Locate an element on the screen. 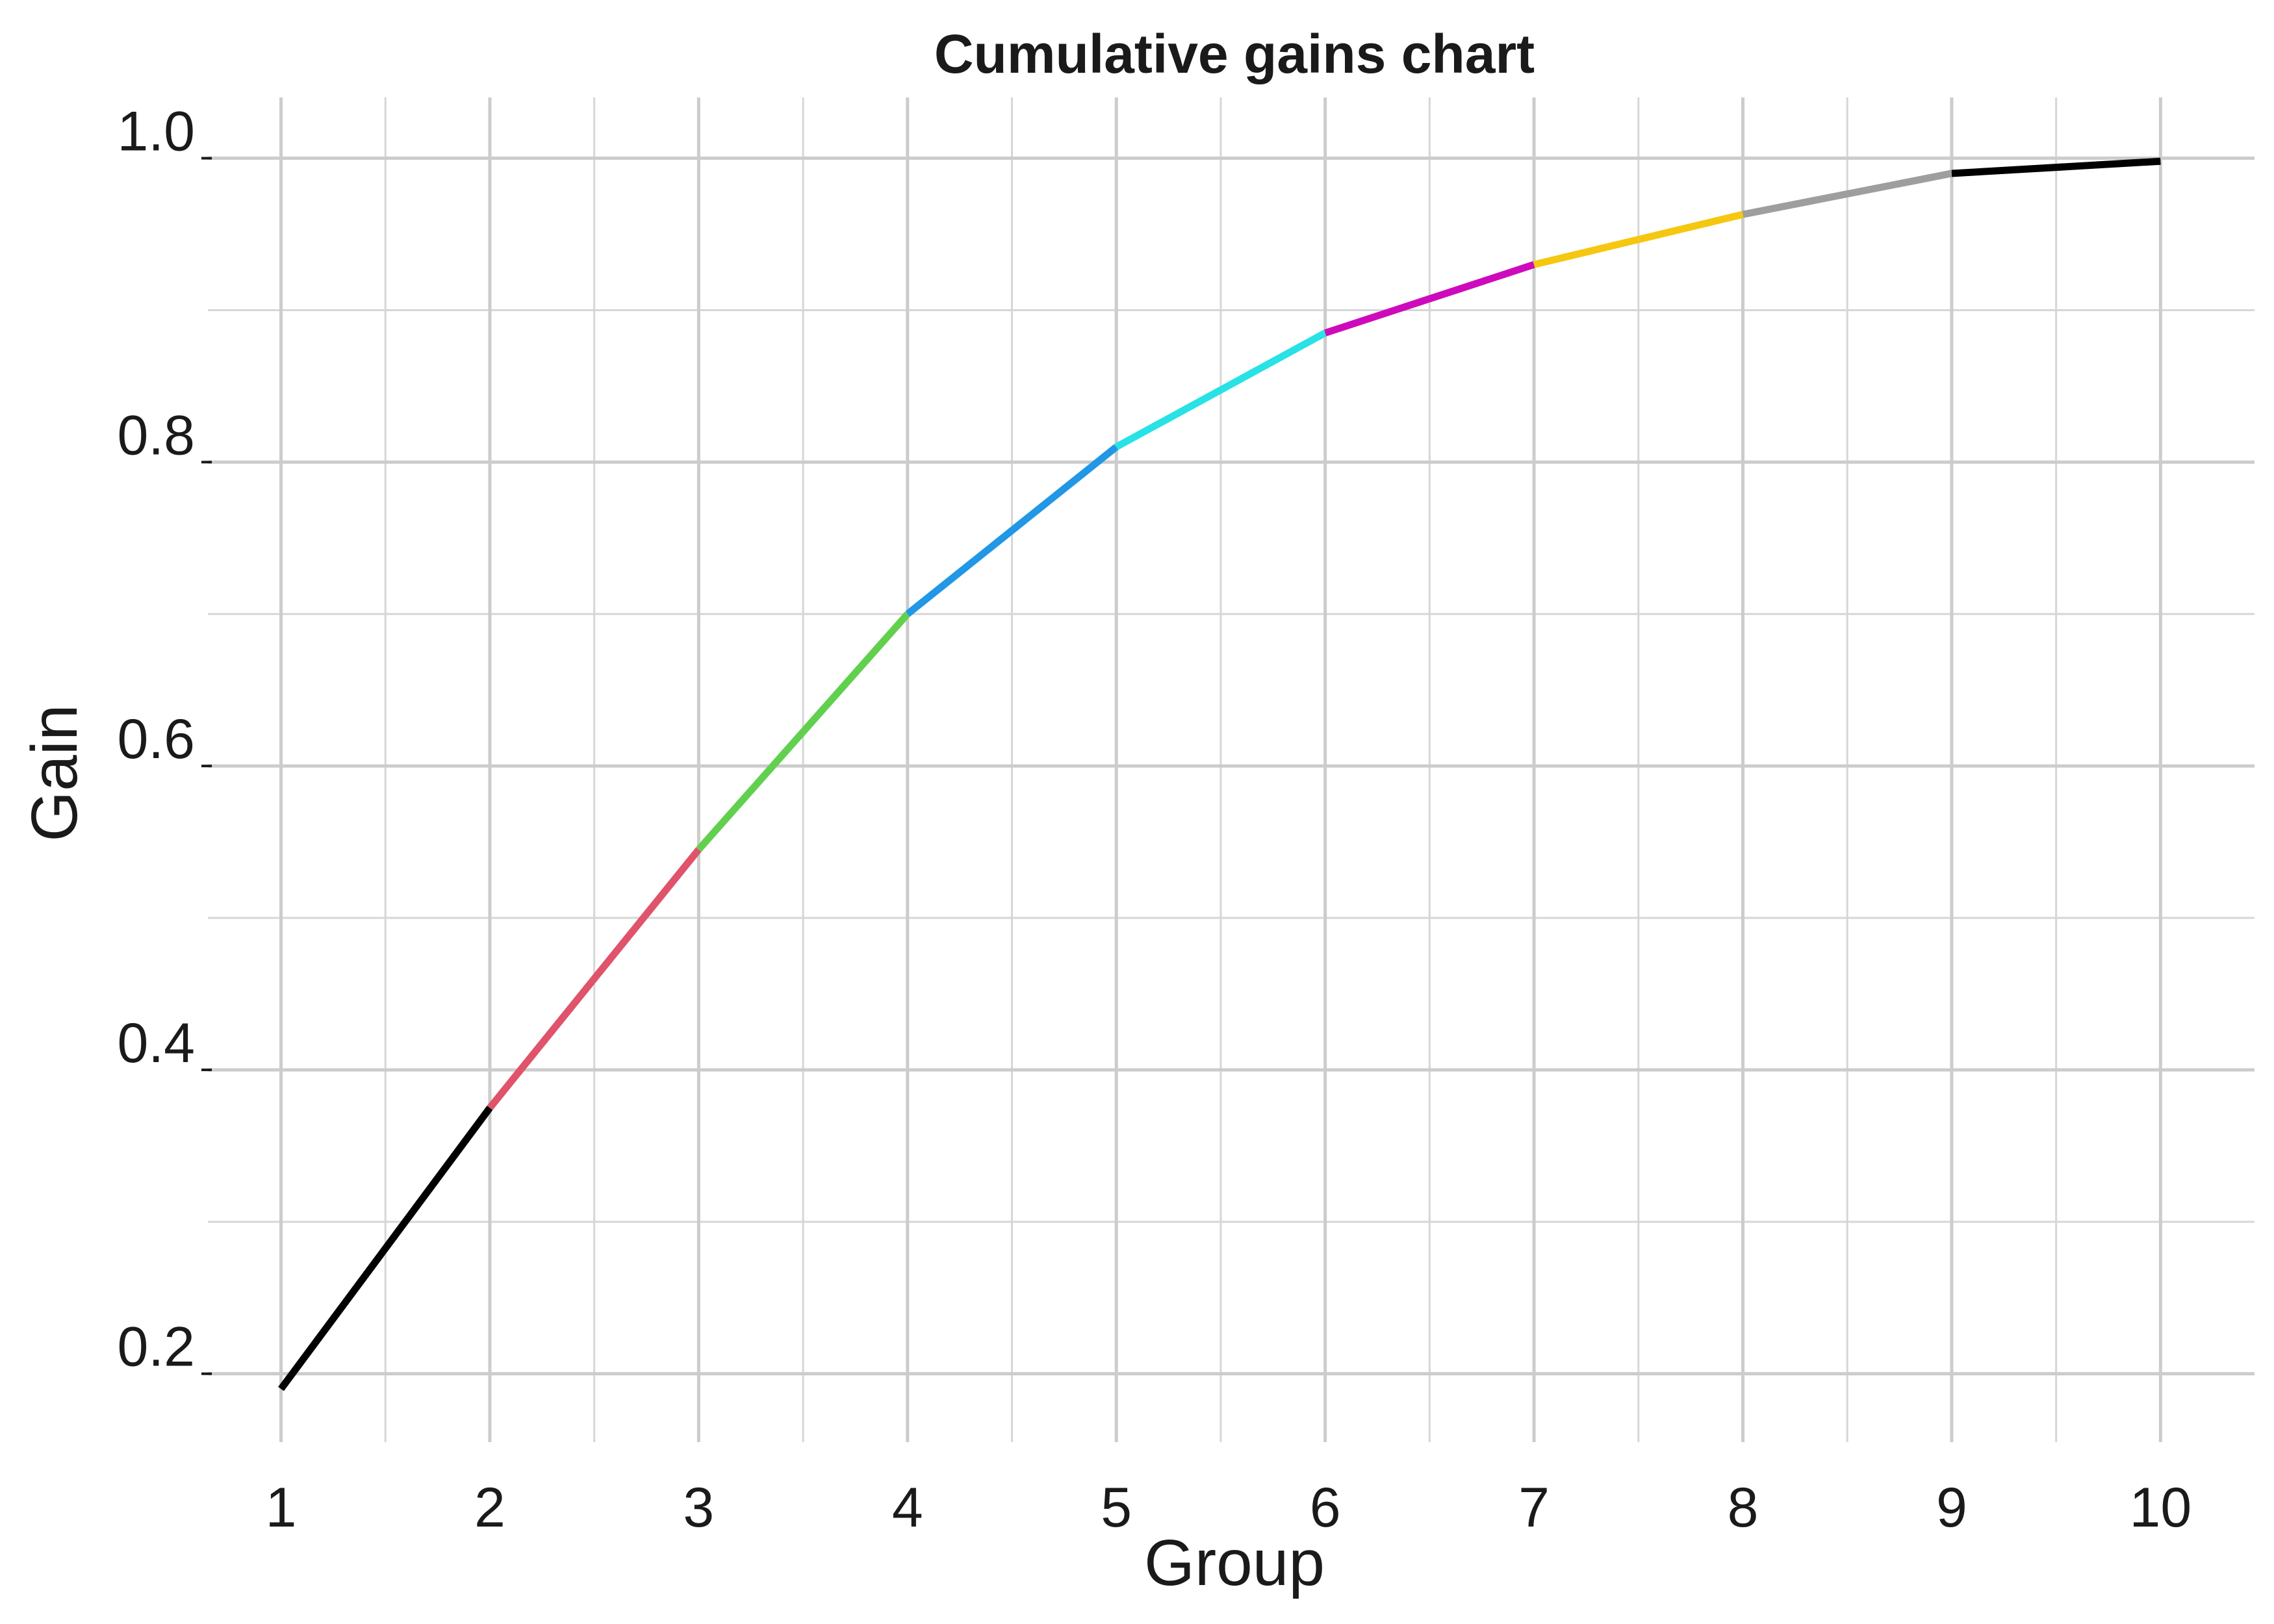  x-tick-label: 9 is located at coordinates (1951, 1508).